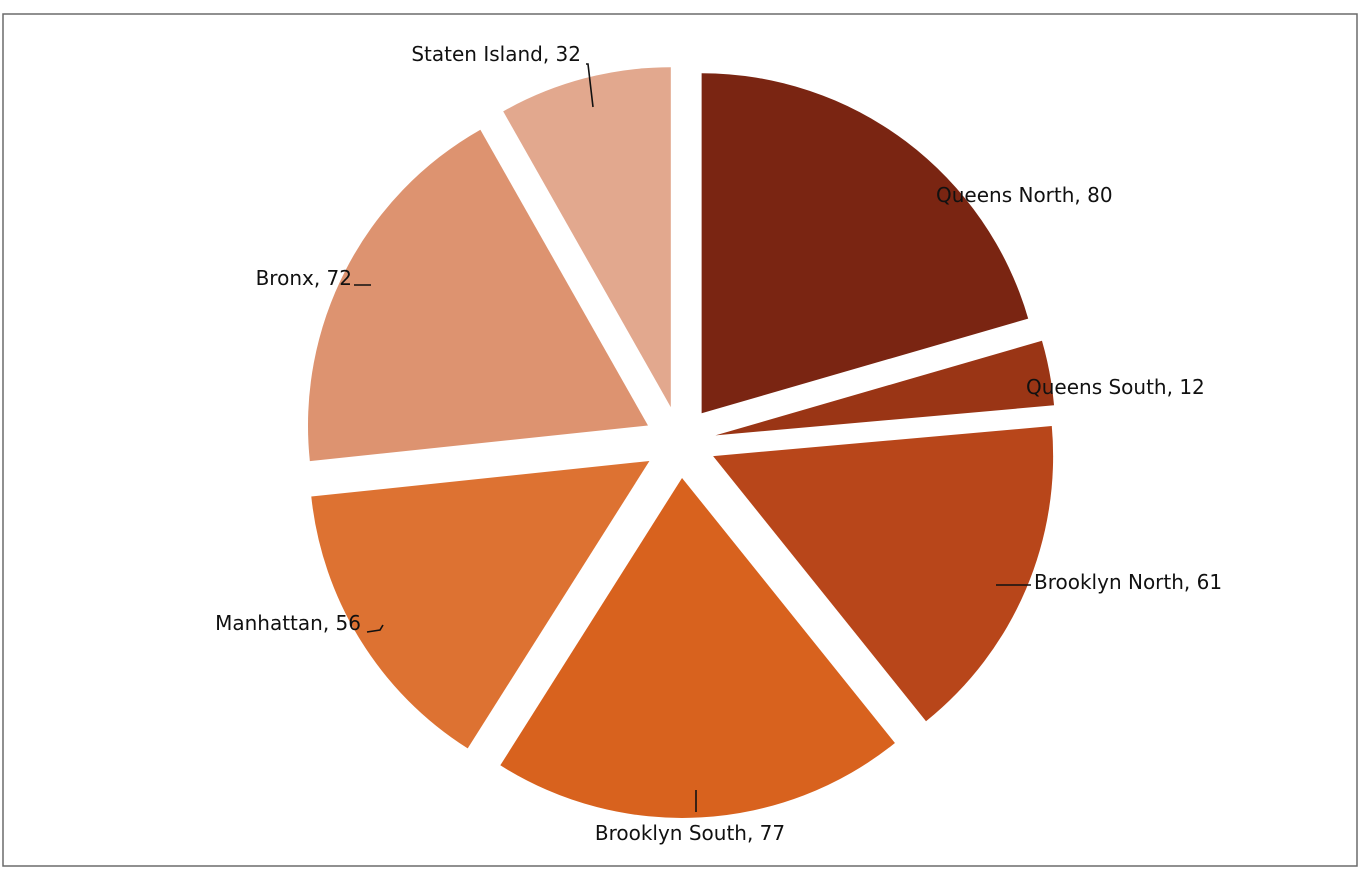  I want to click on pie-slice-staten-island, so click(587, 237).